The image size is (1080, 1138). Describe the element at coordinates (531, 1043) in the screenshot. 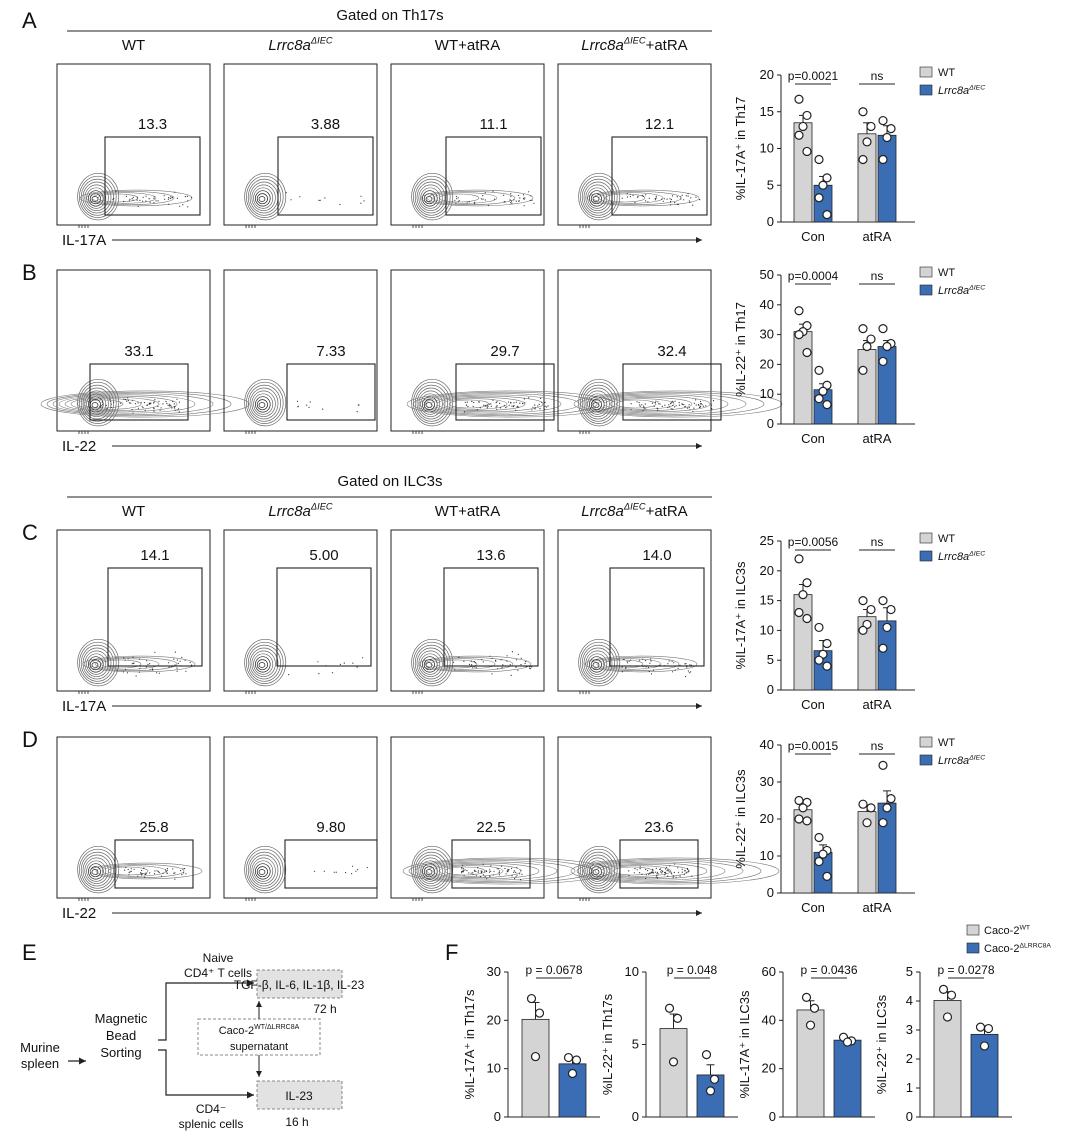

I see `bar-chart-F1: 0 10 20 30 %IL-17A⁺ in Th17s p = 0.0678` at that location.